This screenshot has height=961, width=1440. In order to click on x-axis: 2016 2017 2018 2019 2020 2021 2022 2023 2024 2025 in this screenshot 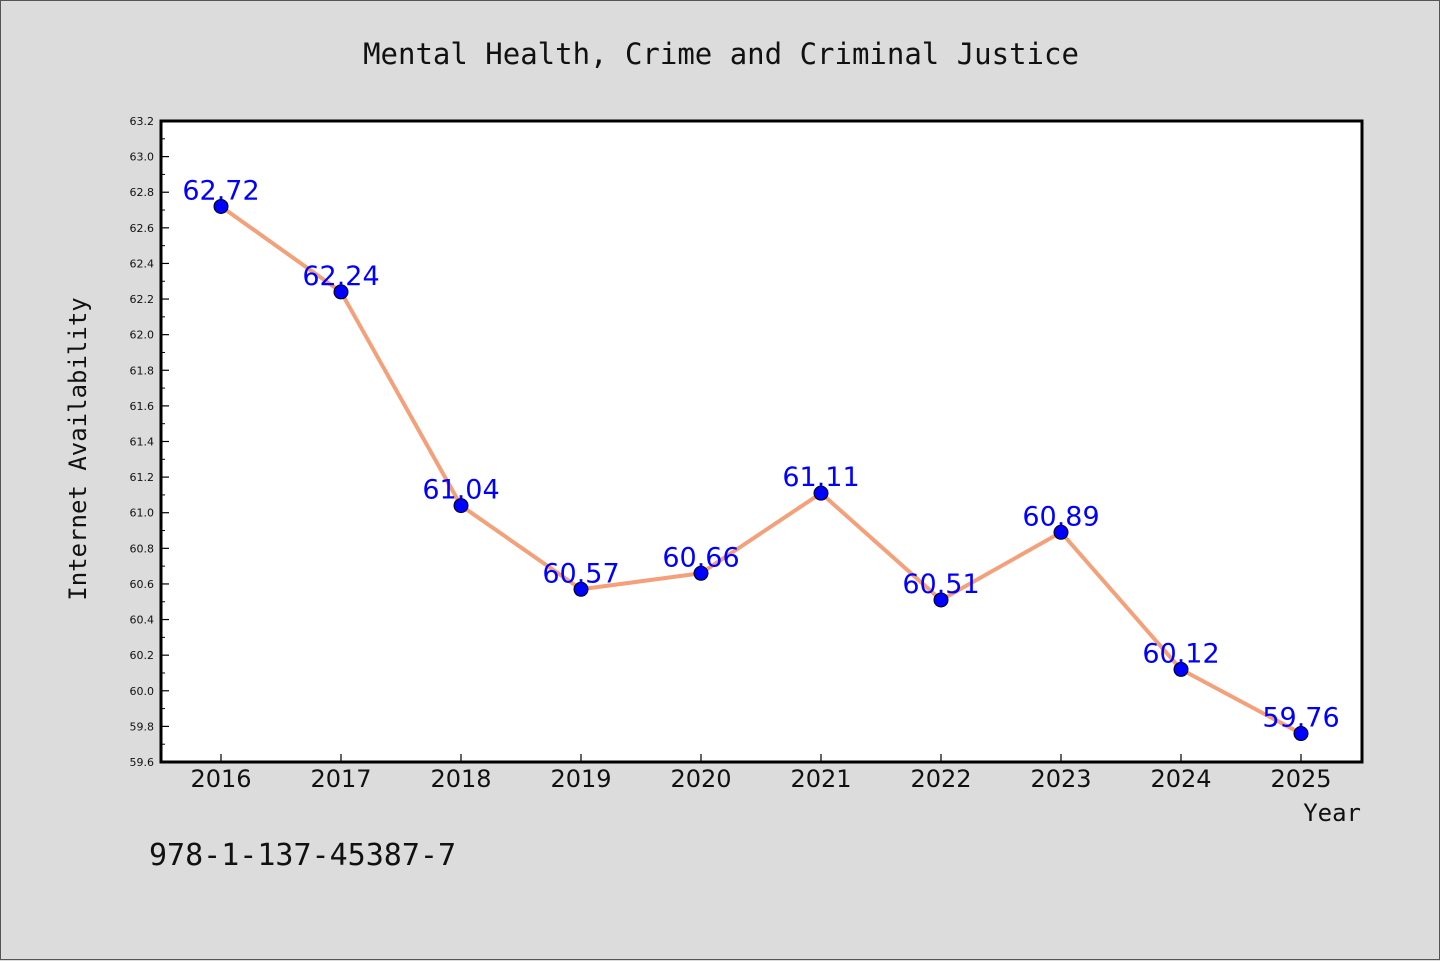, I will do `click(761, 773)`.